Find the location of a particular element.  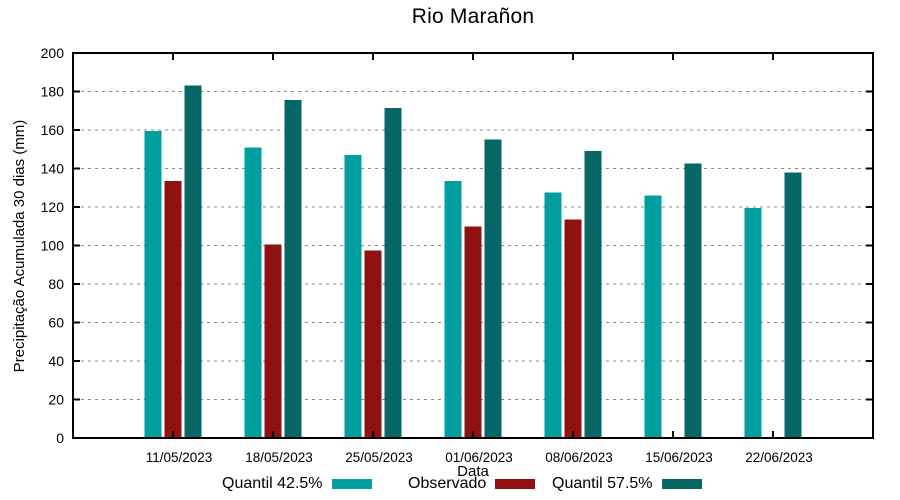

x-tick-label: 22/06/2023 is located at coordinates (779, 457).